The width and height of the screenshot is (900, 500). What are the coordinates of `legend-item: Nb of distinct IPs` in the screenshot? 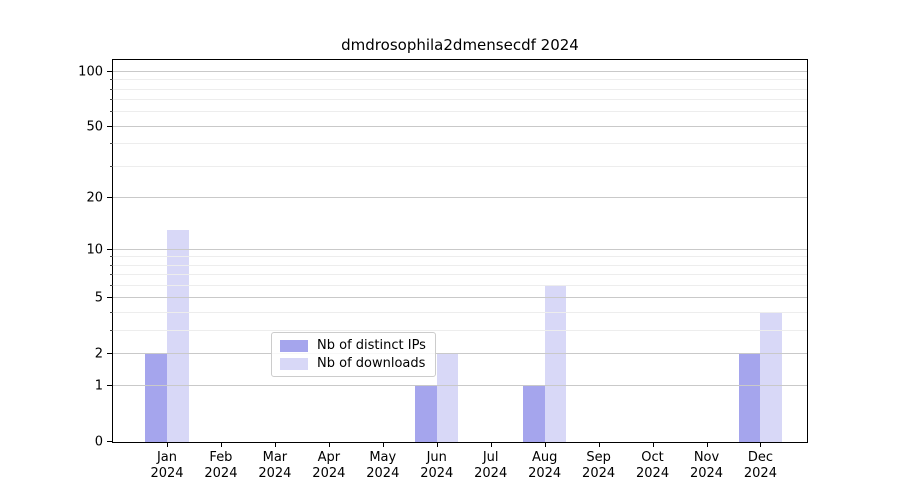 It's located at (353, 345).